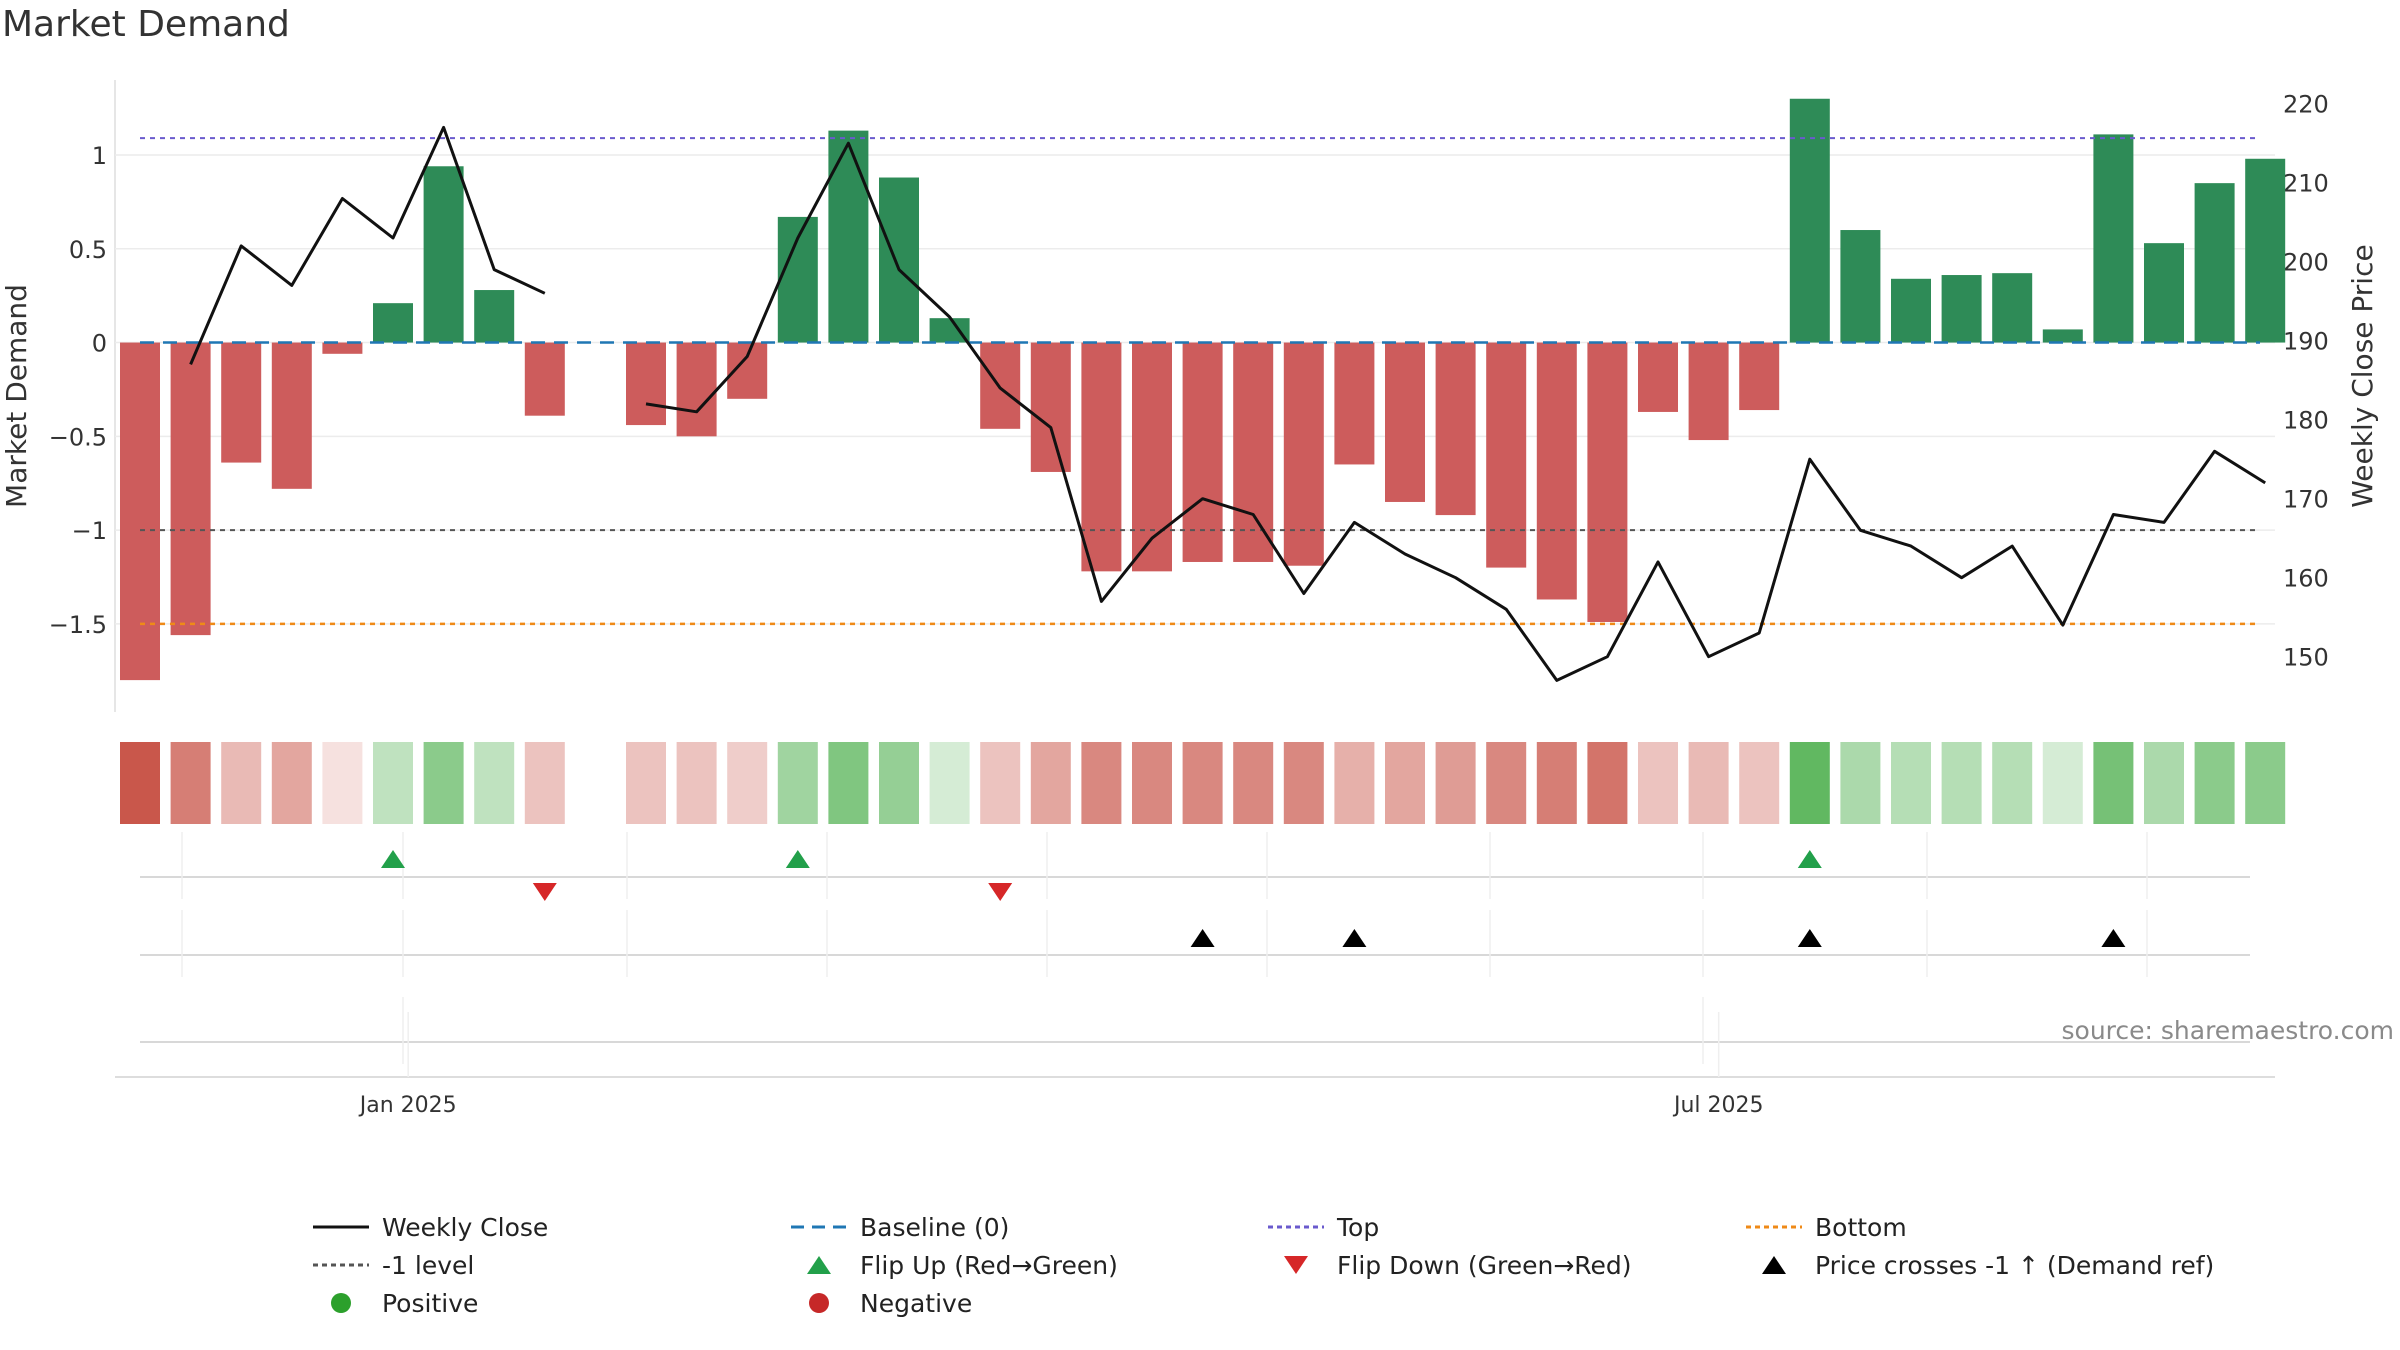 The height and width of the screenshot is (1350, 2400). I want to click on y2-tick-label: 190, so click(2306, 342).